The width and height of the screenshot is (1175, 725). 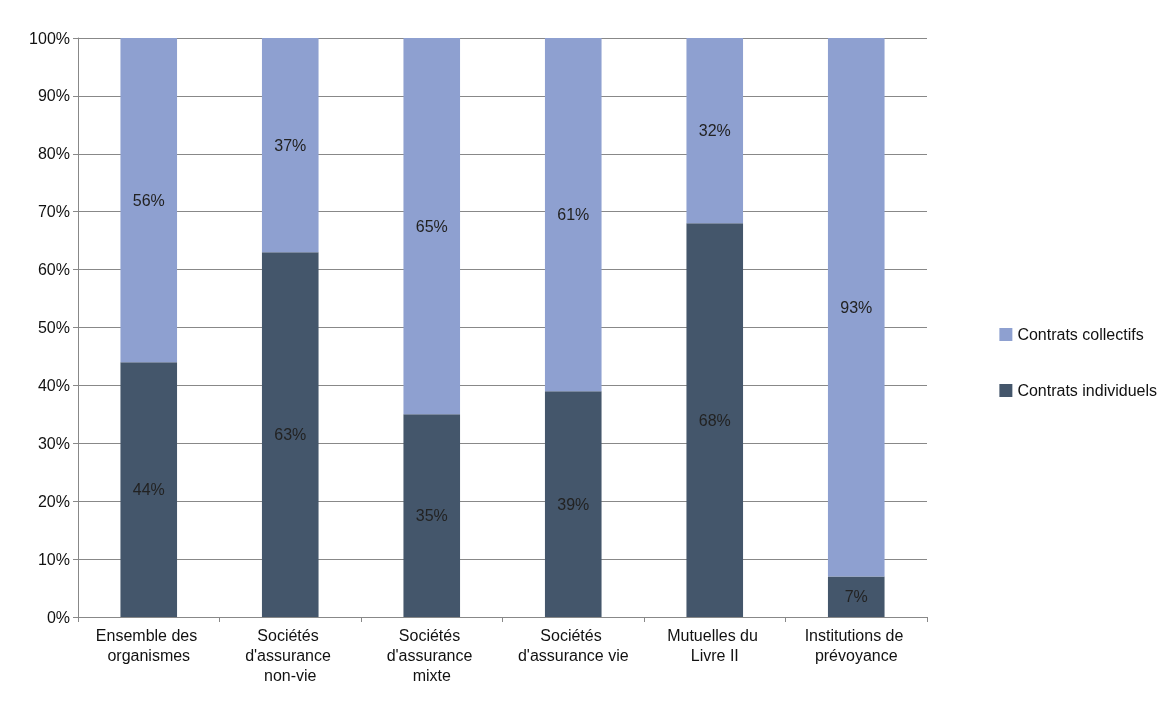 What do you see at coordinates (53, 212) in the screenshot?
I see `y-tick-label: 70%` at bounding box center [53, 212].